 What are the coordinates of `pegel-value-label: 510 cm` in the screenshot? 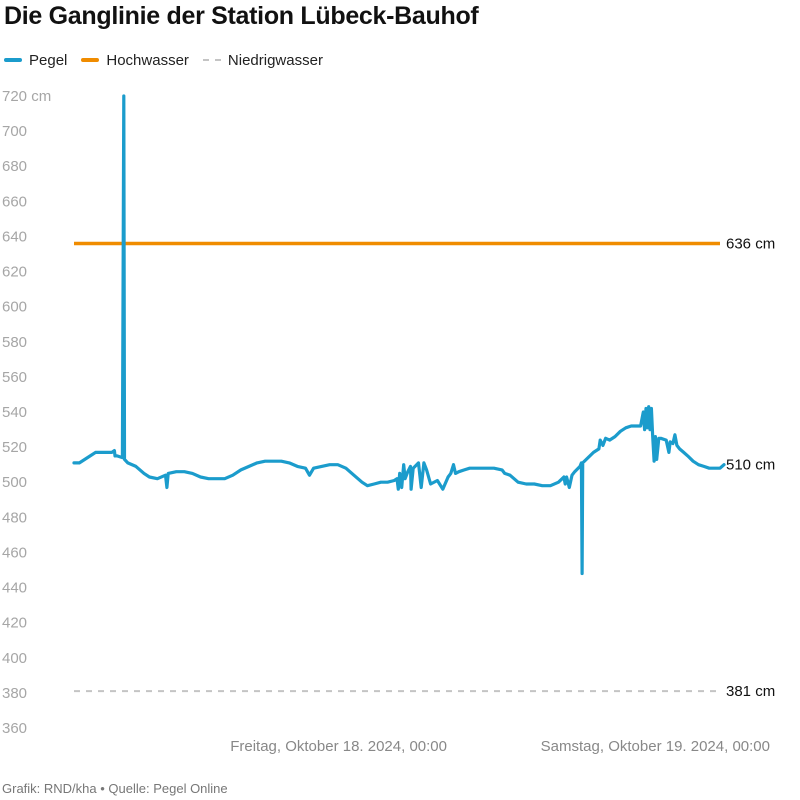 It's located at (750, 465).